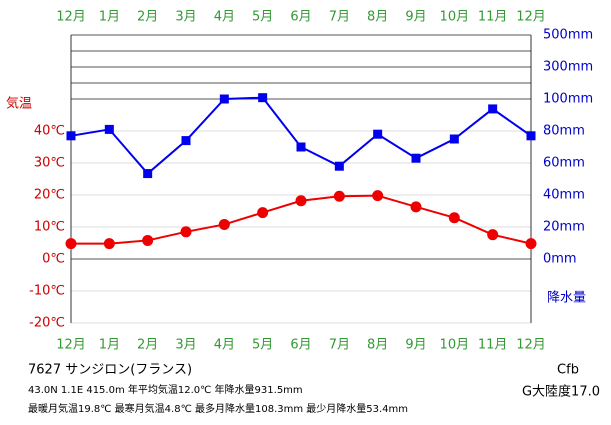 Image resolution: width=611 pixels, height=425 pixels. I want to click on y-tick-label: -20℃, so click(47, 323).